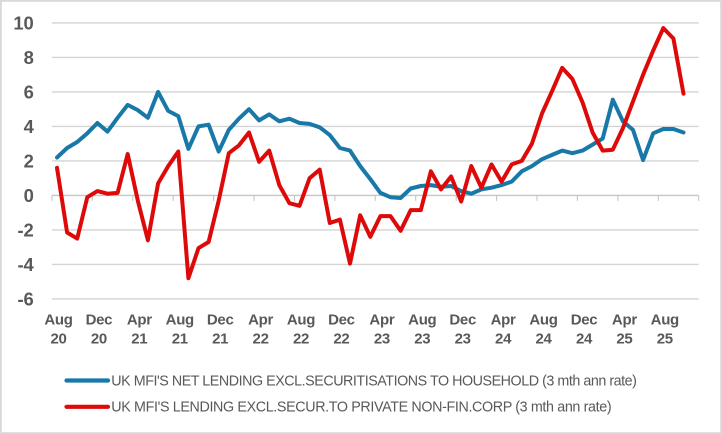 This screenshot has width=722, height=434. What do you see at coordinates (29, 91) in the screenshot?
I see `svg-text: 6` at bounding box center [29, 91].